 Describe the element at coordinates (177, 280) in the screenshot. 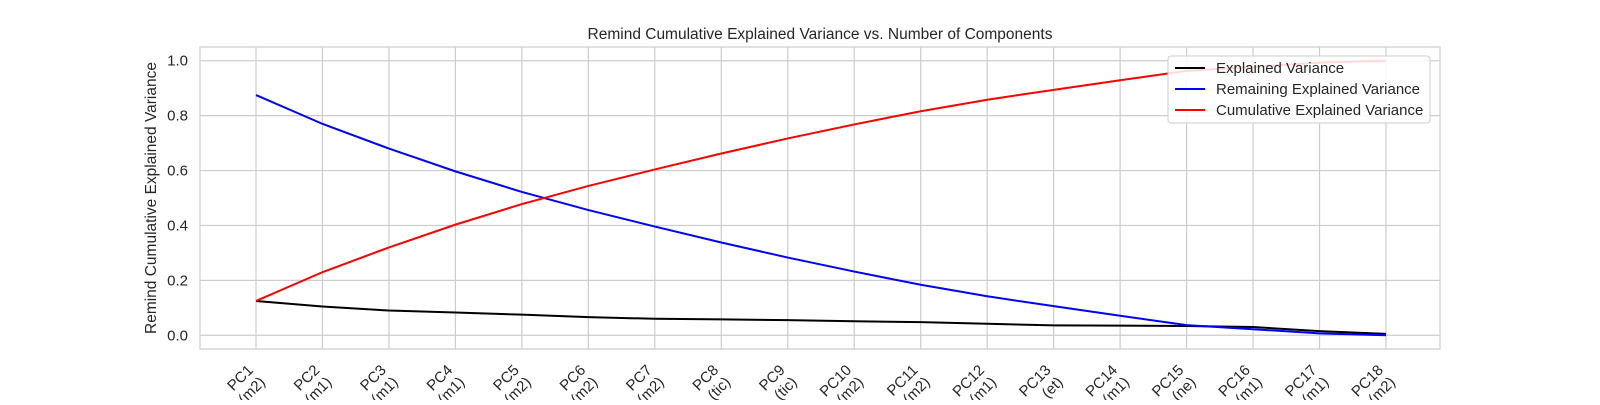

I see `y-tick-label: 0.2` at that location.